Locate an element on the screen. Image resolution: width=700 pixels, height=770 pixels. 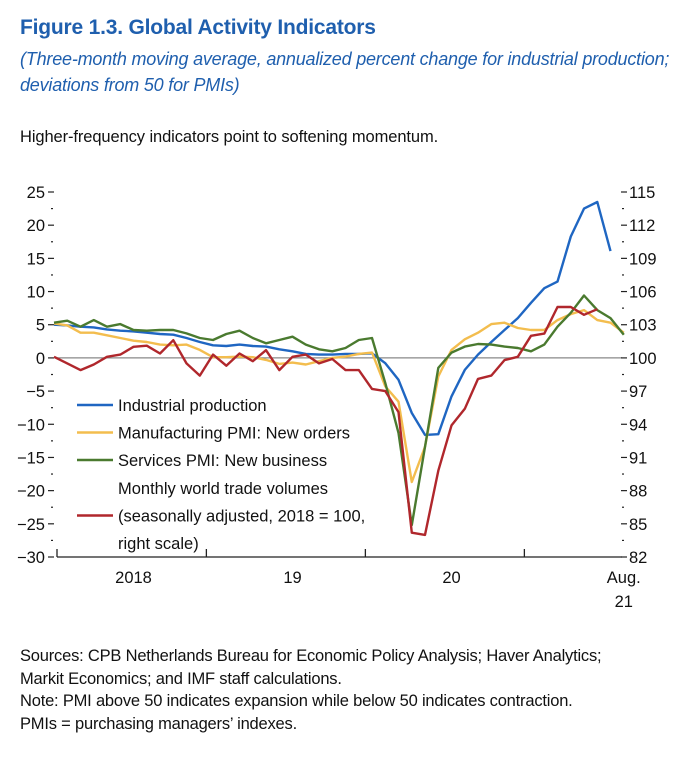
legend-label: Manufacturing PMI: New orders is located at coordinates (234, 434).